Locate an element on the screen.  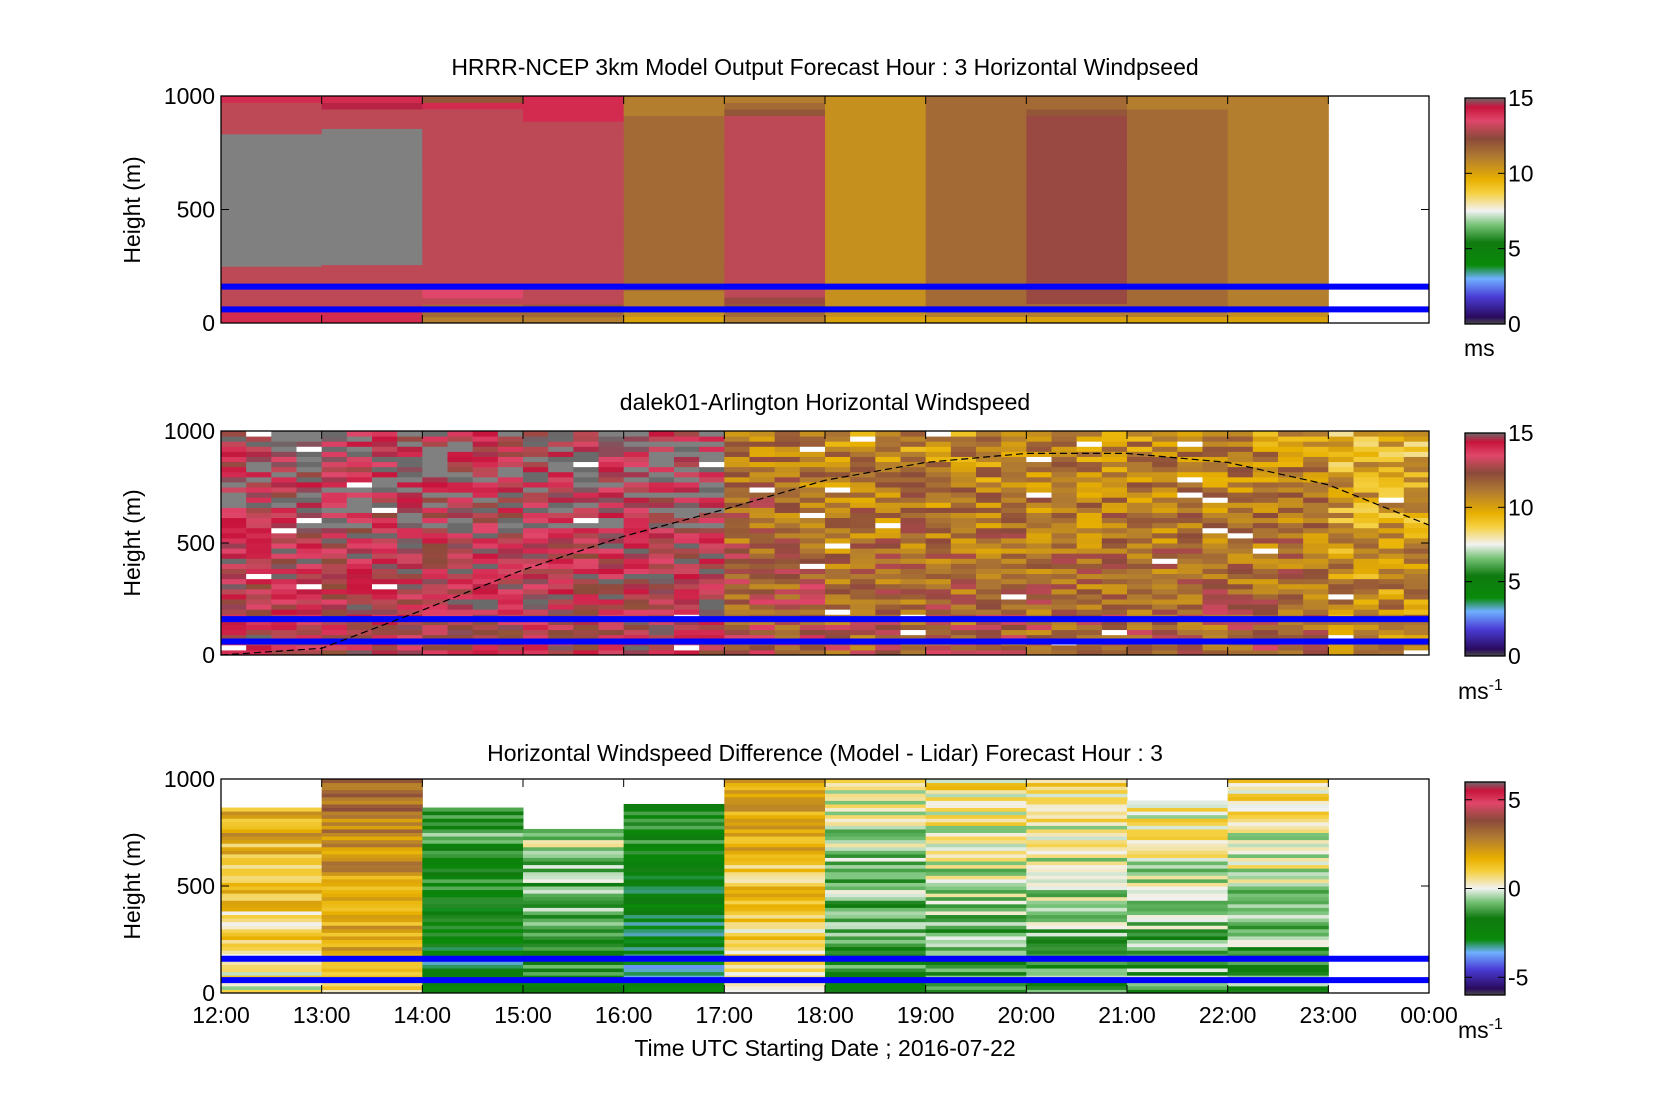
colorbar: -505 ms-1 is located at coordinates (1493, 912).